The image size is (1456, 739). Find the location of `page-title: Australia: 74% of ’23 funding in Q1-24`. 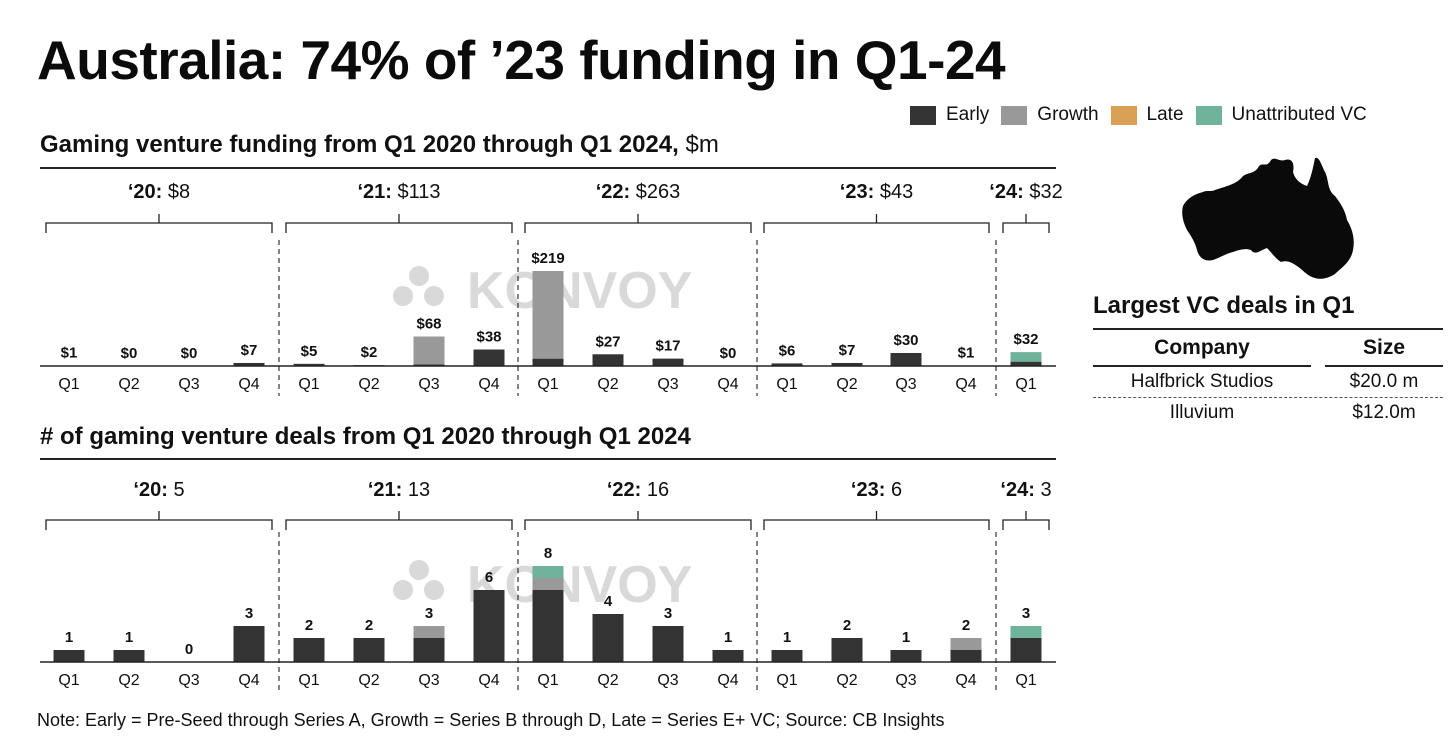

page-title: Australia: 74% of ’23 funding in Q1-24 is located at coordinates (521, 60).